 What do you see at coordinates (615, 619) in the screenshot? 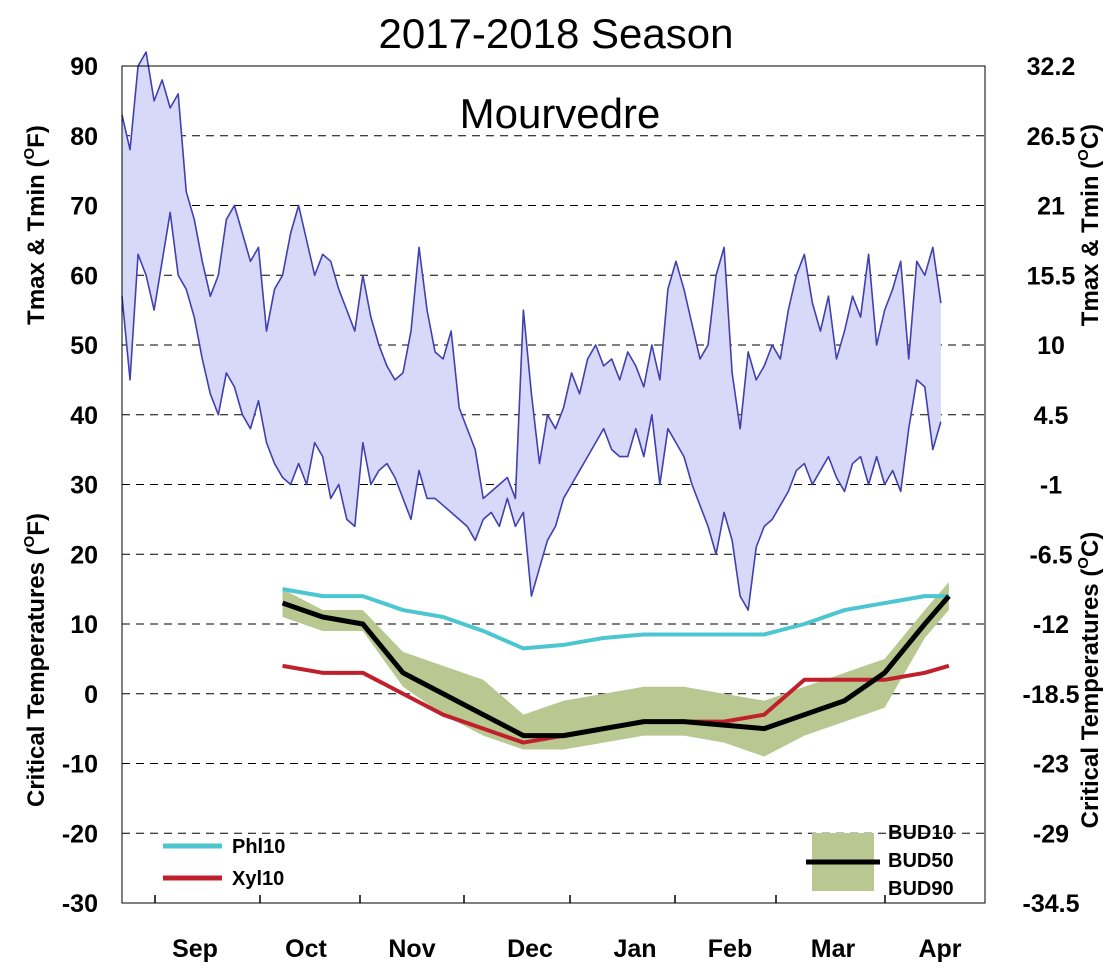
I see `series-phl10` at bounding box center [615, 619].